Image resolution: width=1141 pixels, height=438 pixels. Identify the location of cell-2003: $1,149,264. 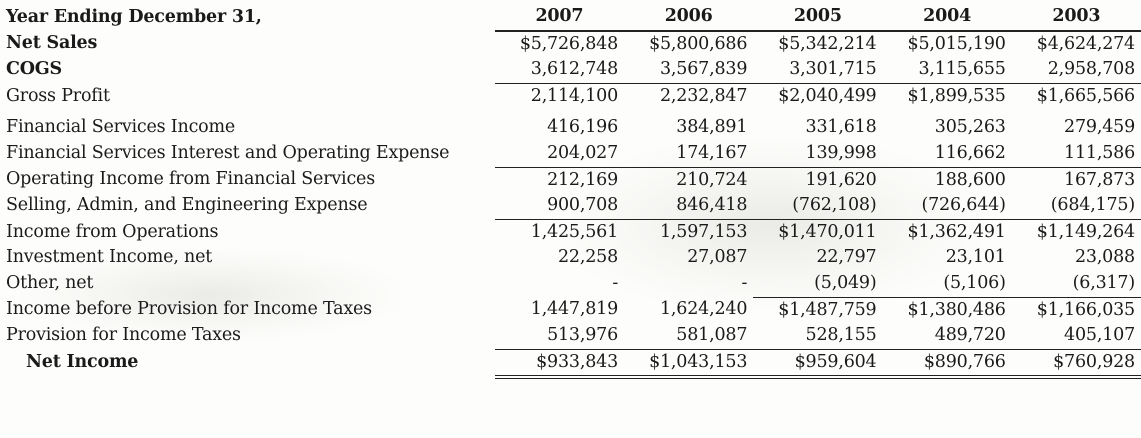
(1085, 231).